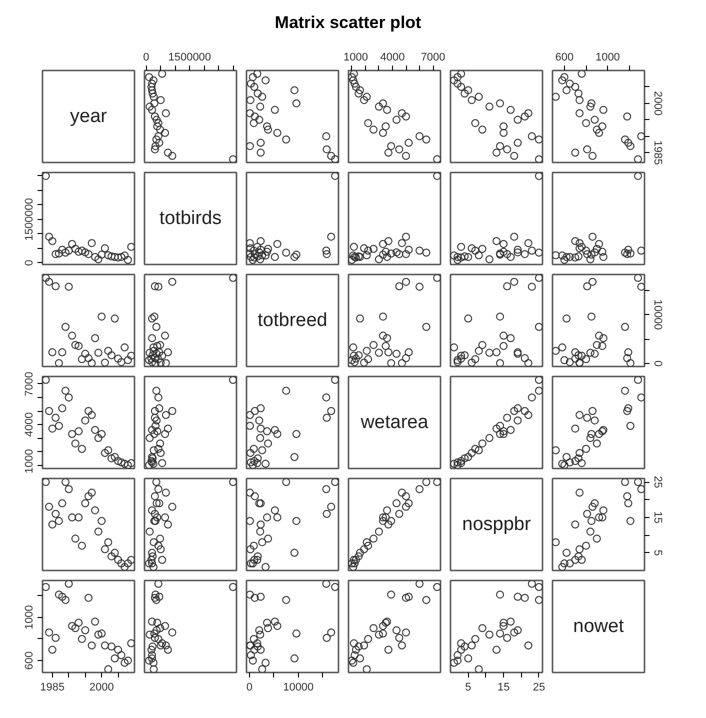 Image resolution: width=706 pixels, height=718 pixels. I want to click on y-tick-label: 25, so click(658, 482).